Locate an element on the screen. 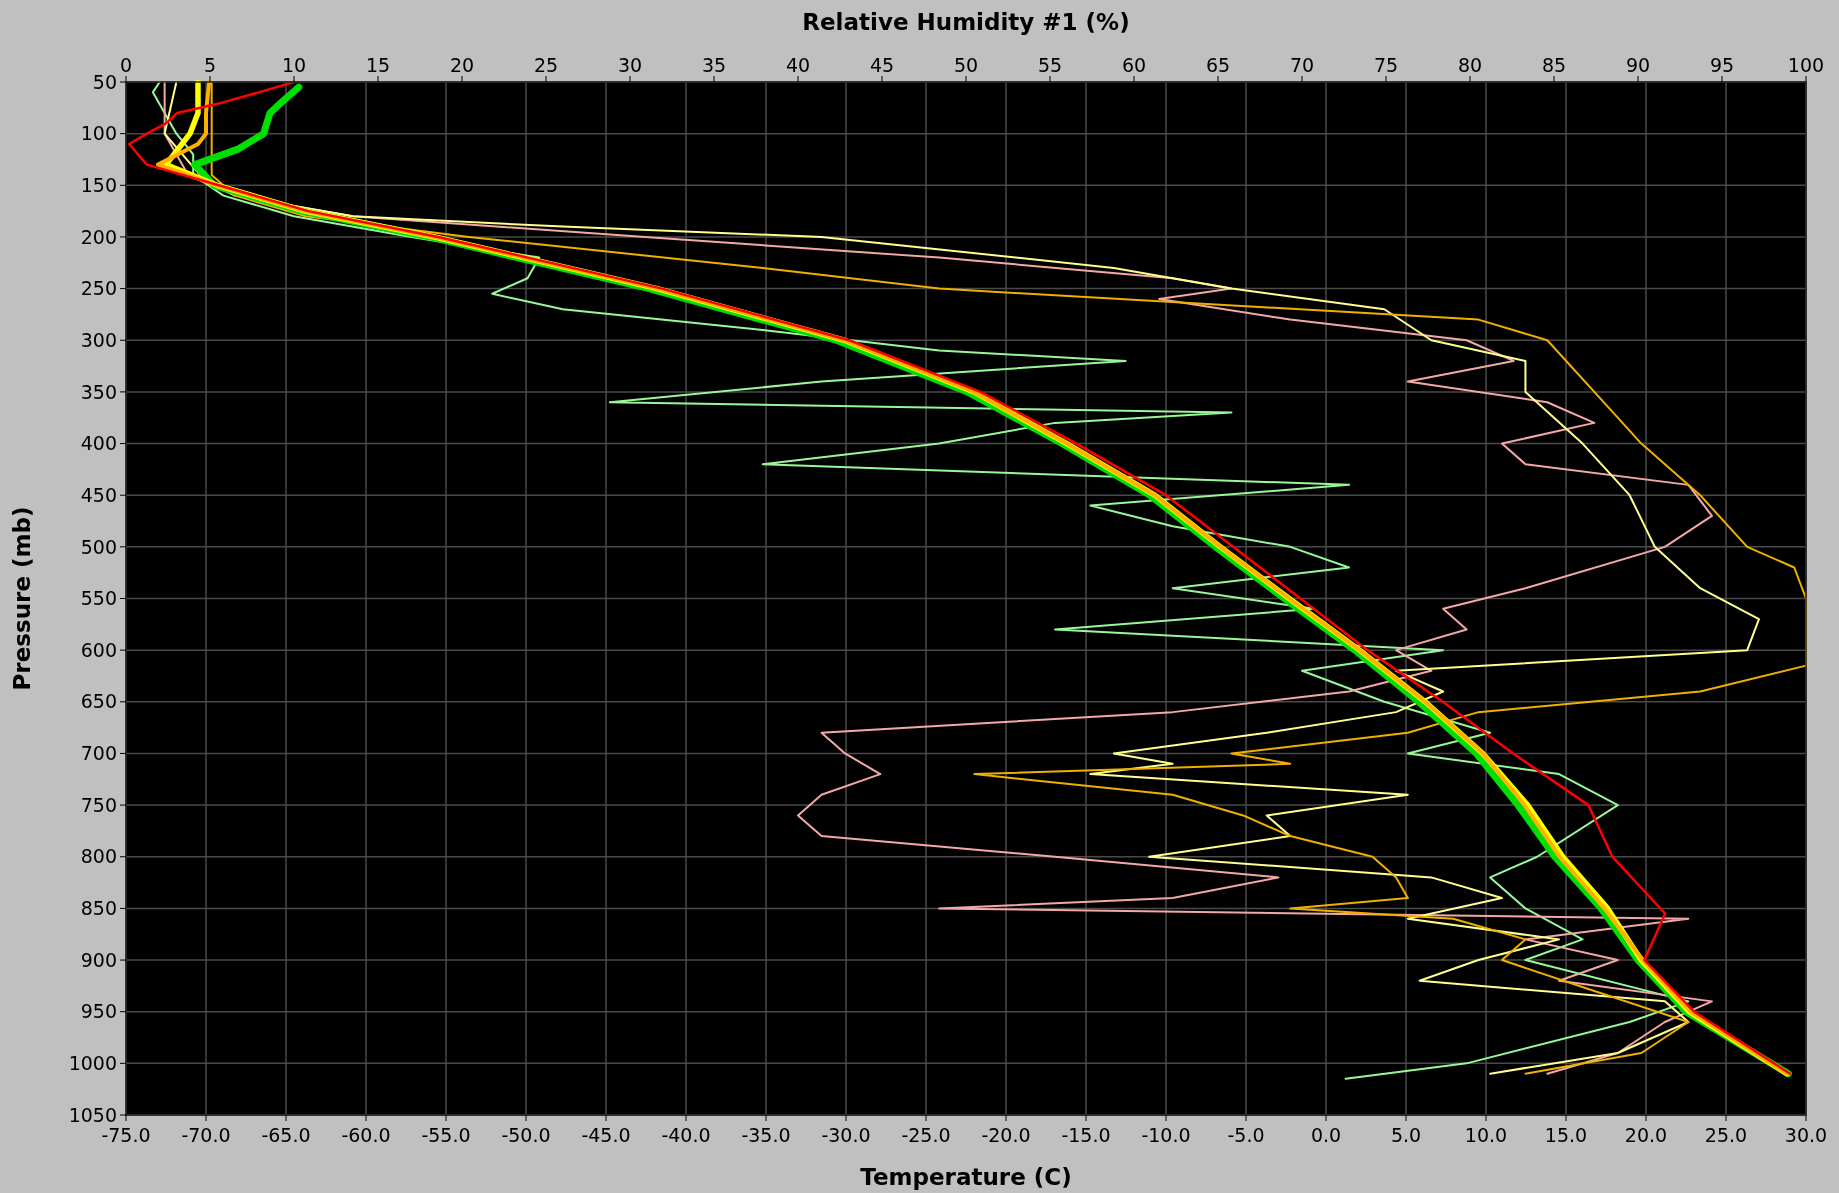 The image size is (1839, 1193). x2-tick-label: 10 is located at coordinates (294, 65).